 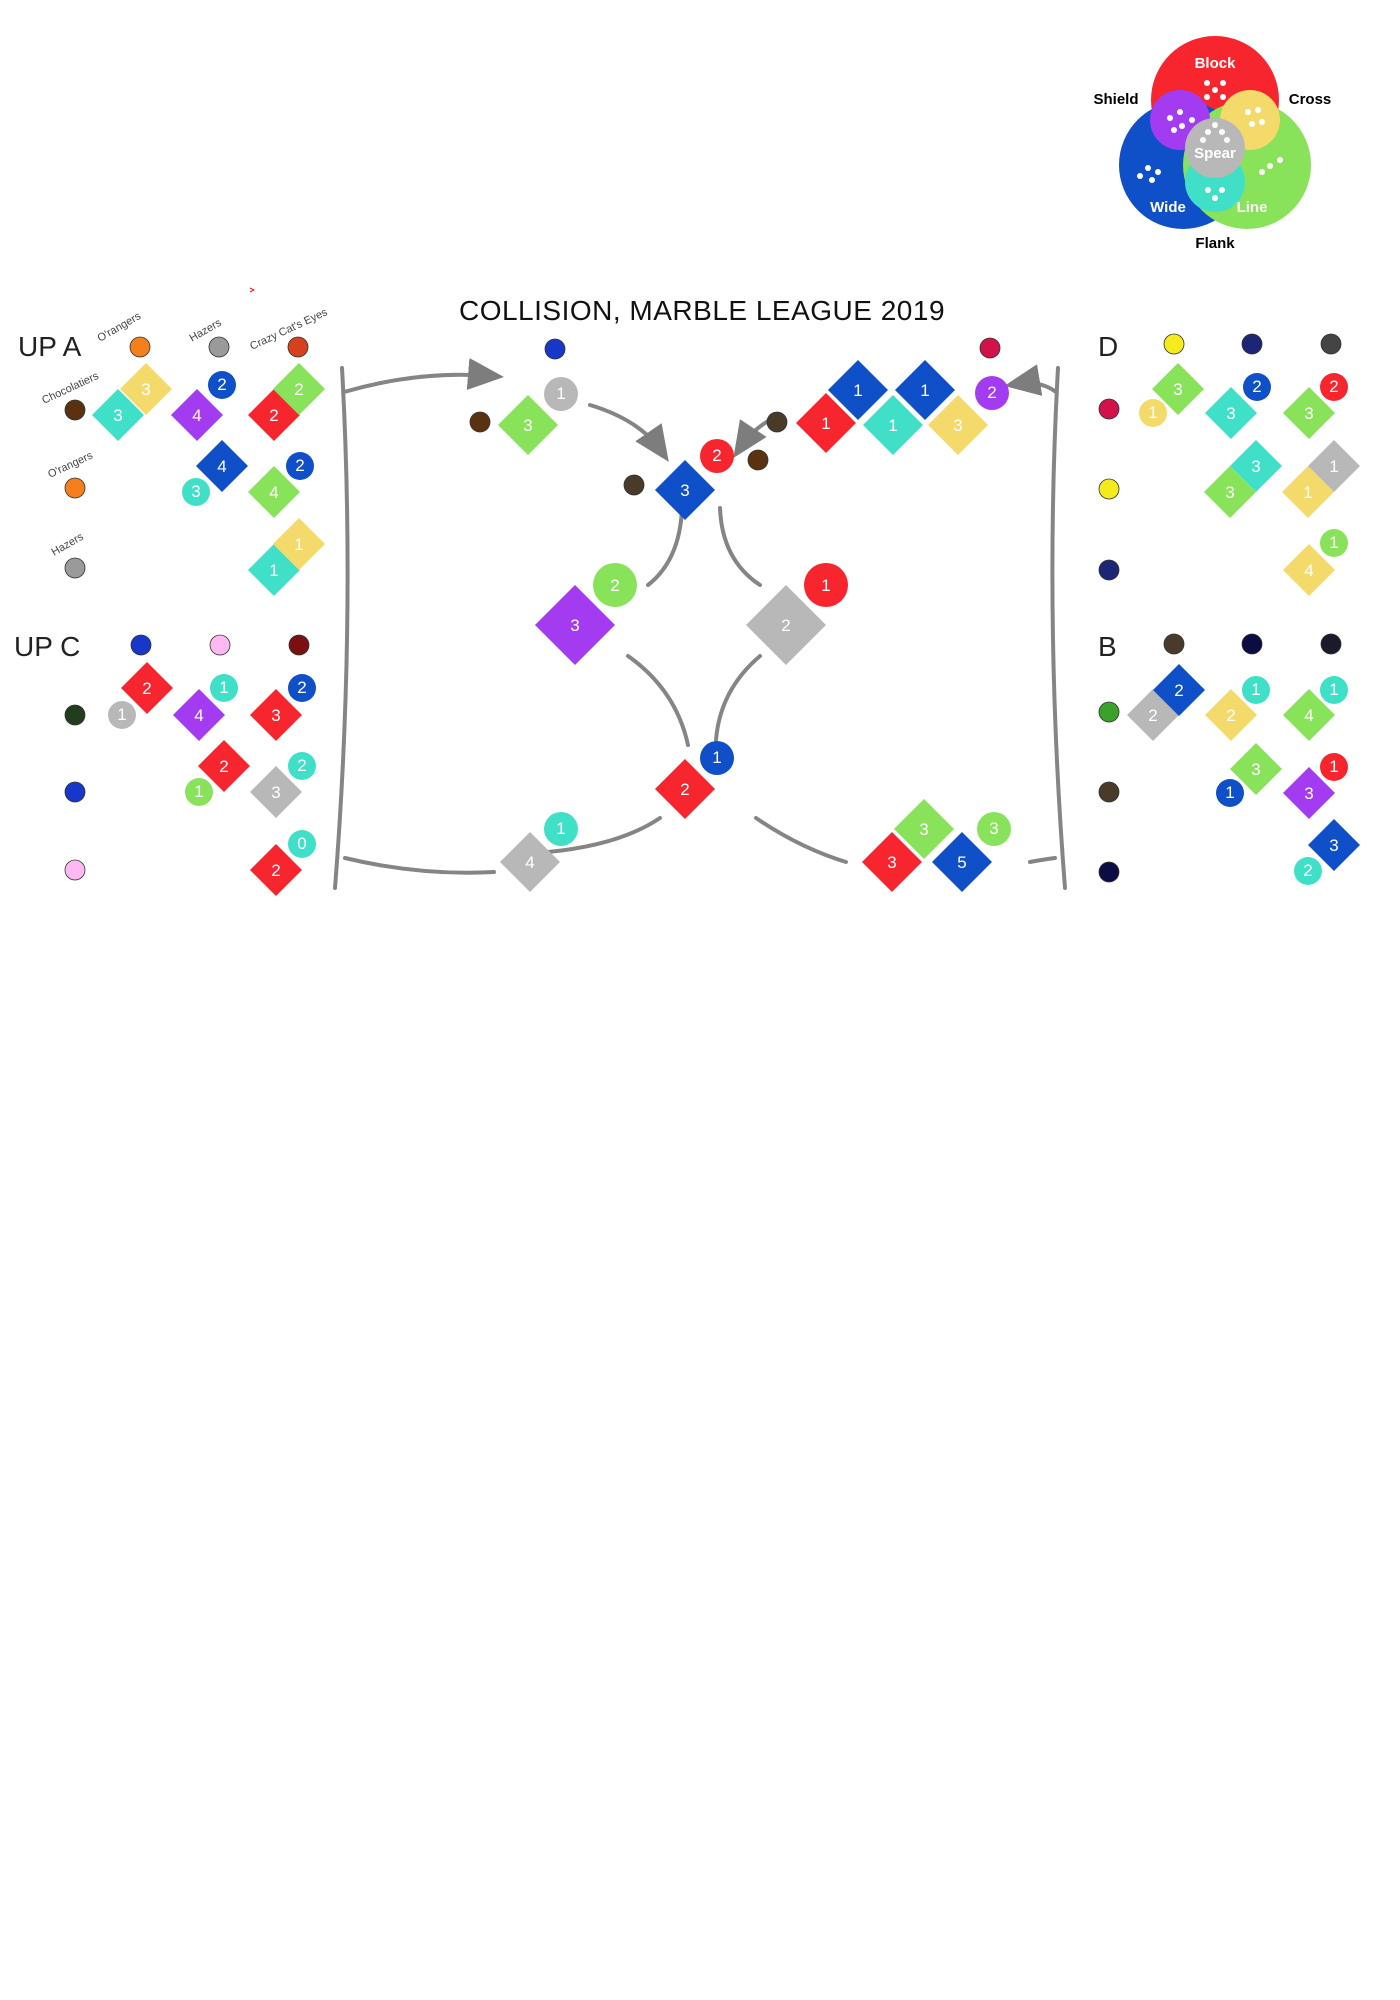 I want to click on marble-hazers-row, so click(x=75, y=568).